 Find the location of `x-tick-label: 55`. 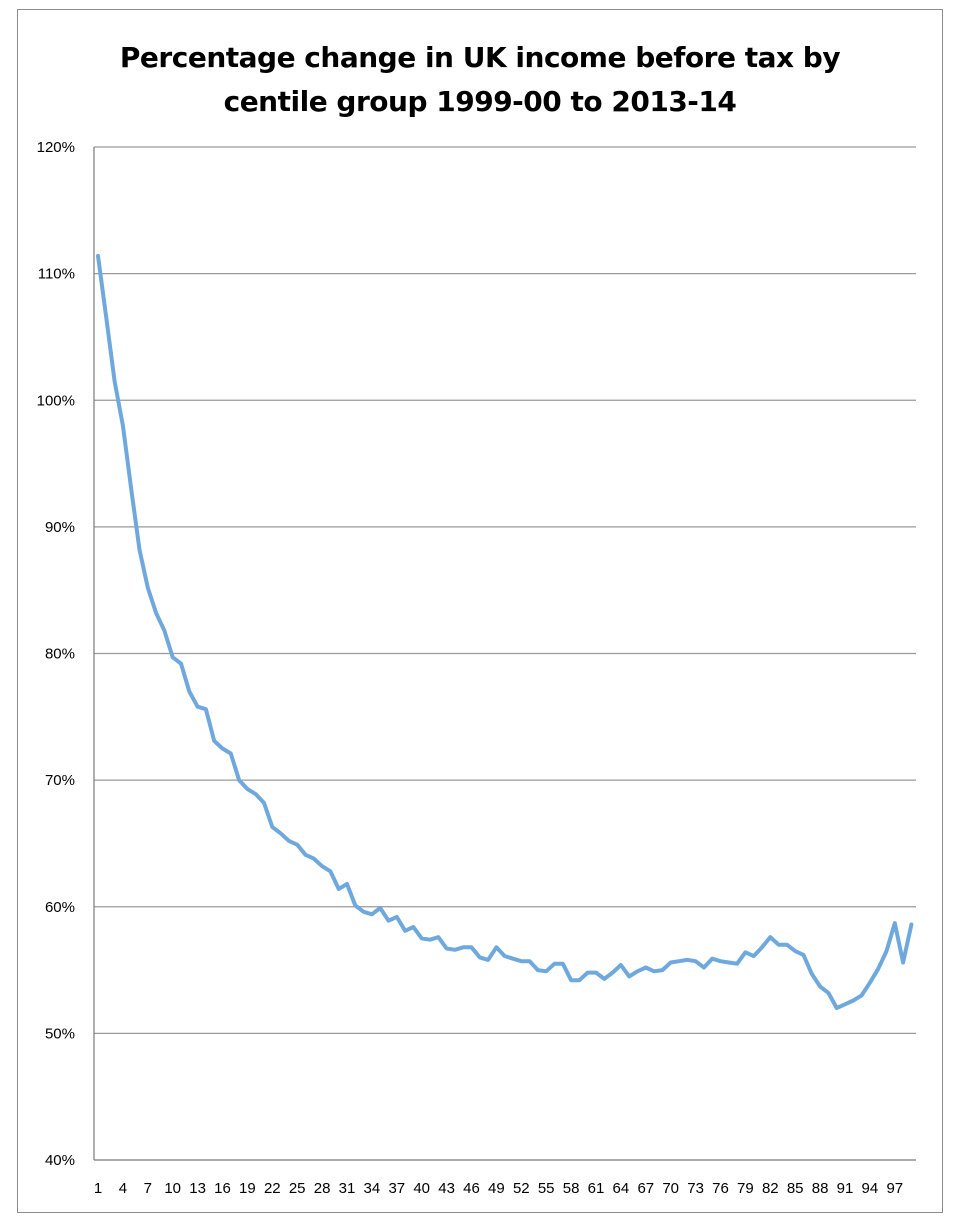

x-tick-label: 55 is located at coordinates (546, 1188).